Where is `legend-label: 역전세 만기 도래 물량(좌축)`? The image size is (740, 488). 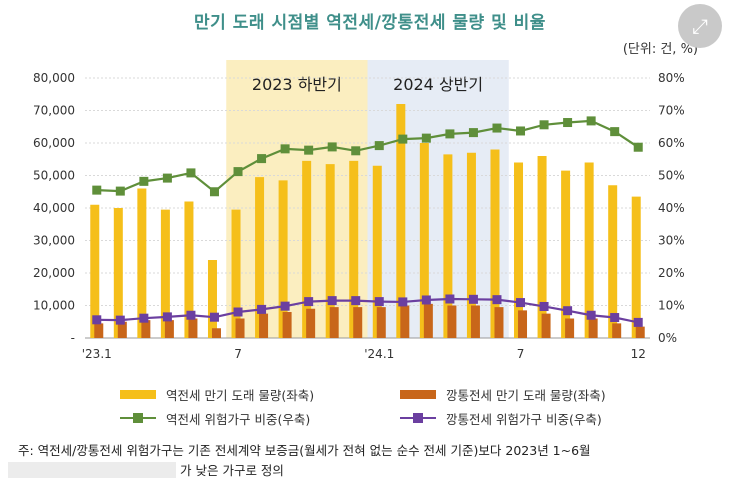 legend-label: 역전세 만기 도래 물량(좌축) is located at coordinates (240, 395).